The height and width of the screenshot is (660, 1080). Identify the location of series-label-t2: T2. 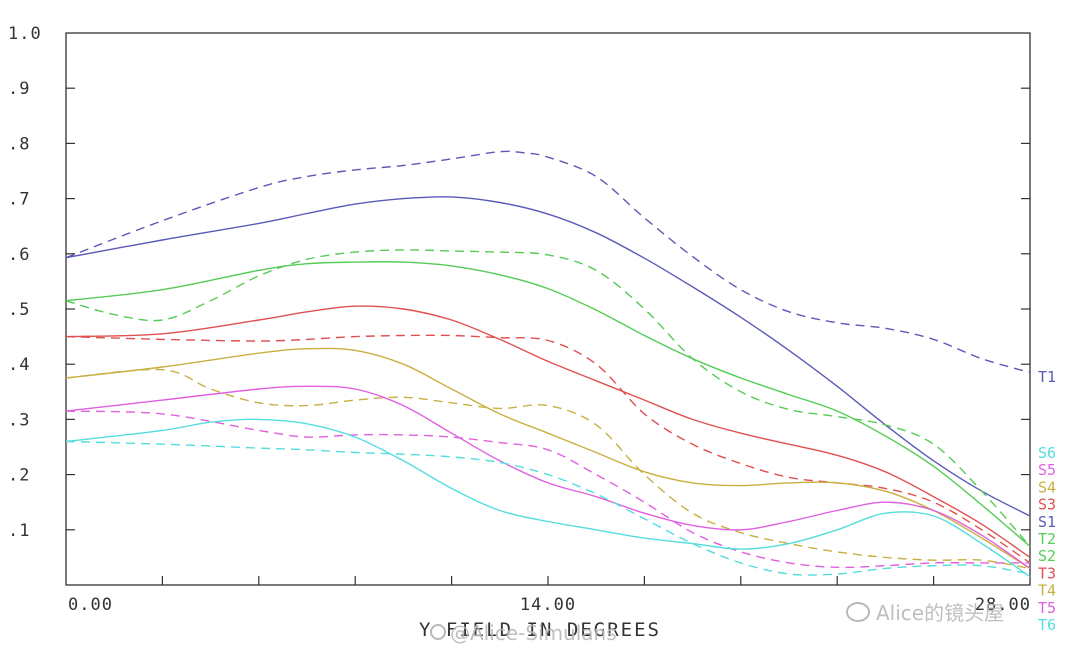
(1047, 539).